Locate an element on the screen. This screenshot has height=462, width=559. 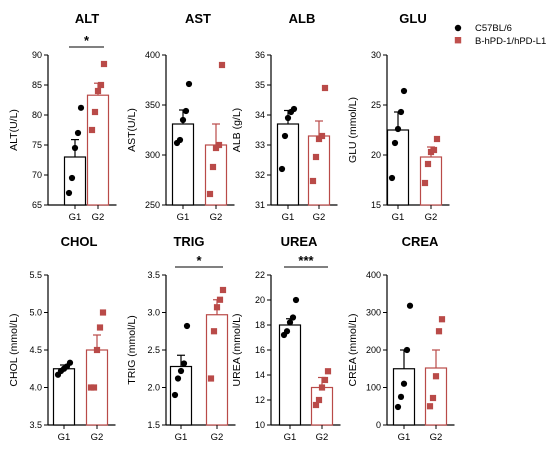
y-tick-label-alb: 35 is located at coordinates (260, 85).